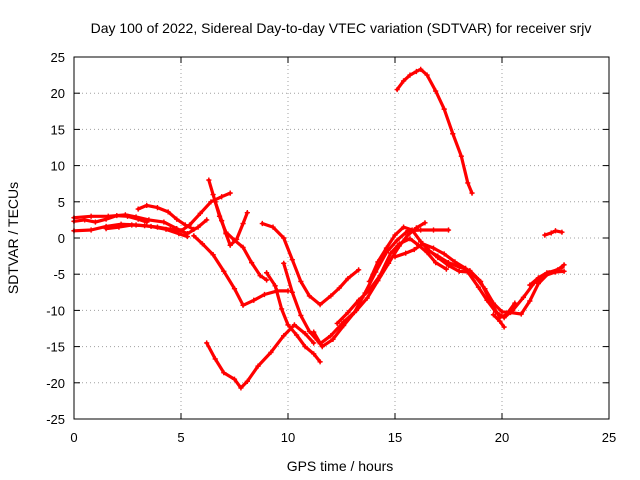 This screenshot has height=480, width=640. I want to click on y-tick-label: -25, so click(55, 419).